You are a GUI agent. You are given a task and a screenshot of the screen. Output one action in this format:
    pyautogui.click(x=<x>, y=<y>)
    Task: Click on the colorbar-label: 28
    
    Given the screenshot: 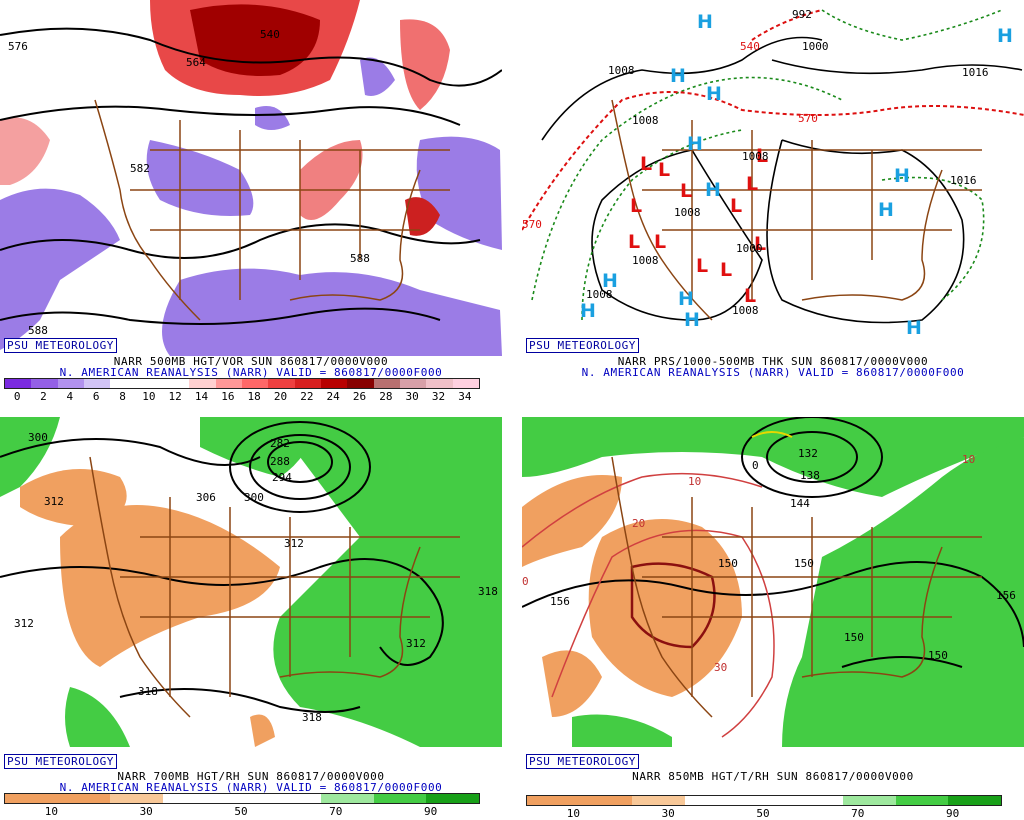 What is the action you would take?
    pyautogui.click(x=386, y=396)
    